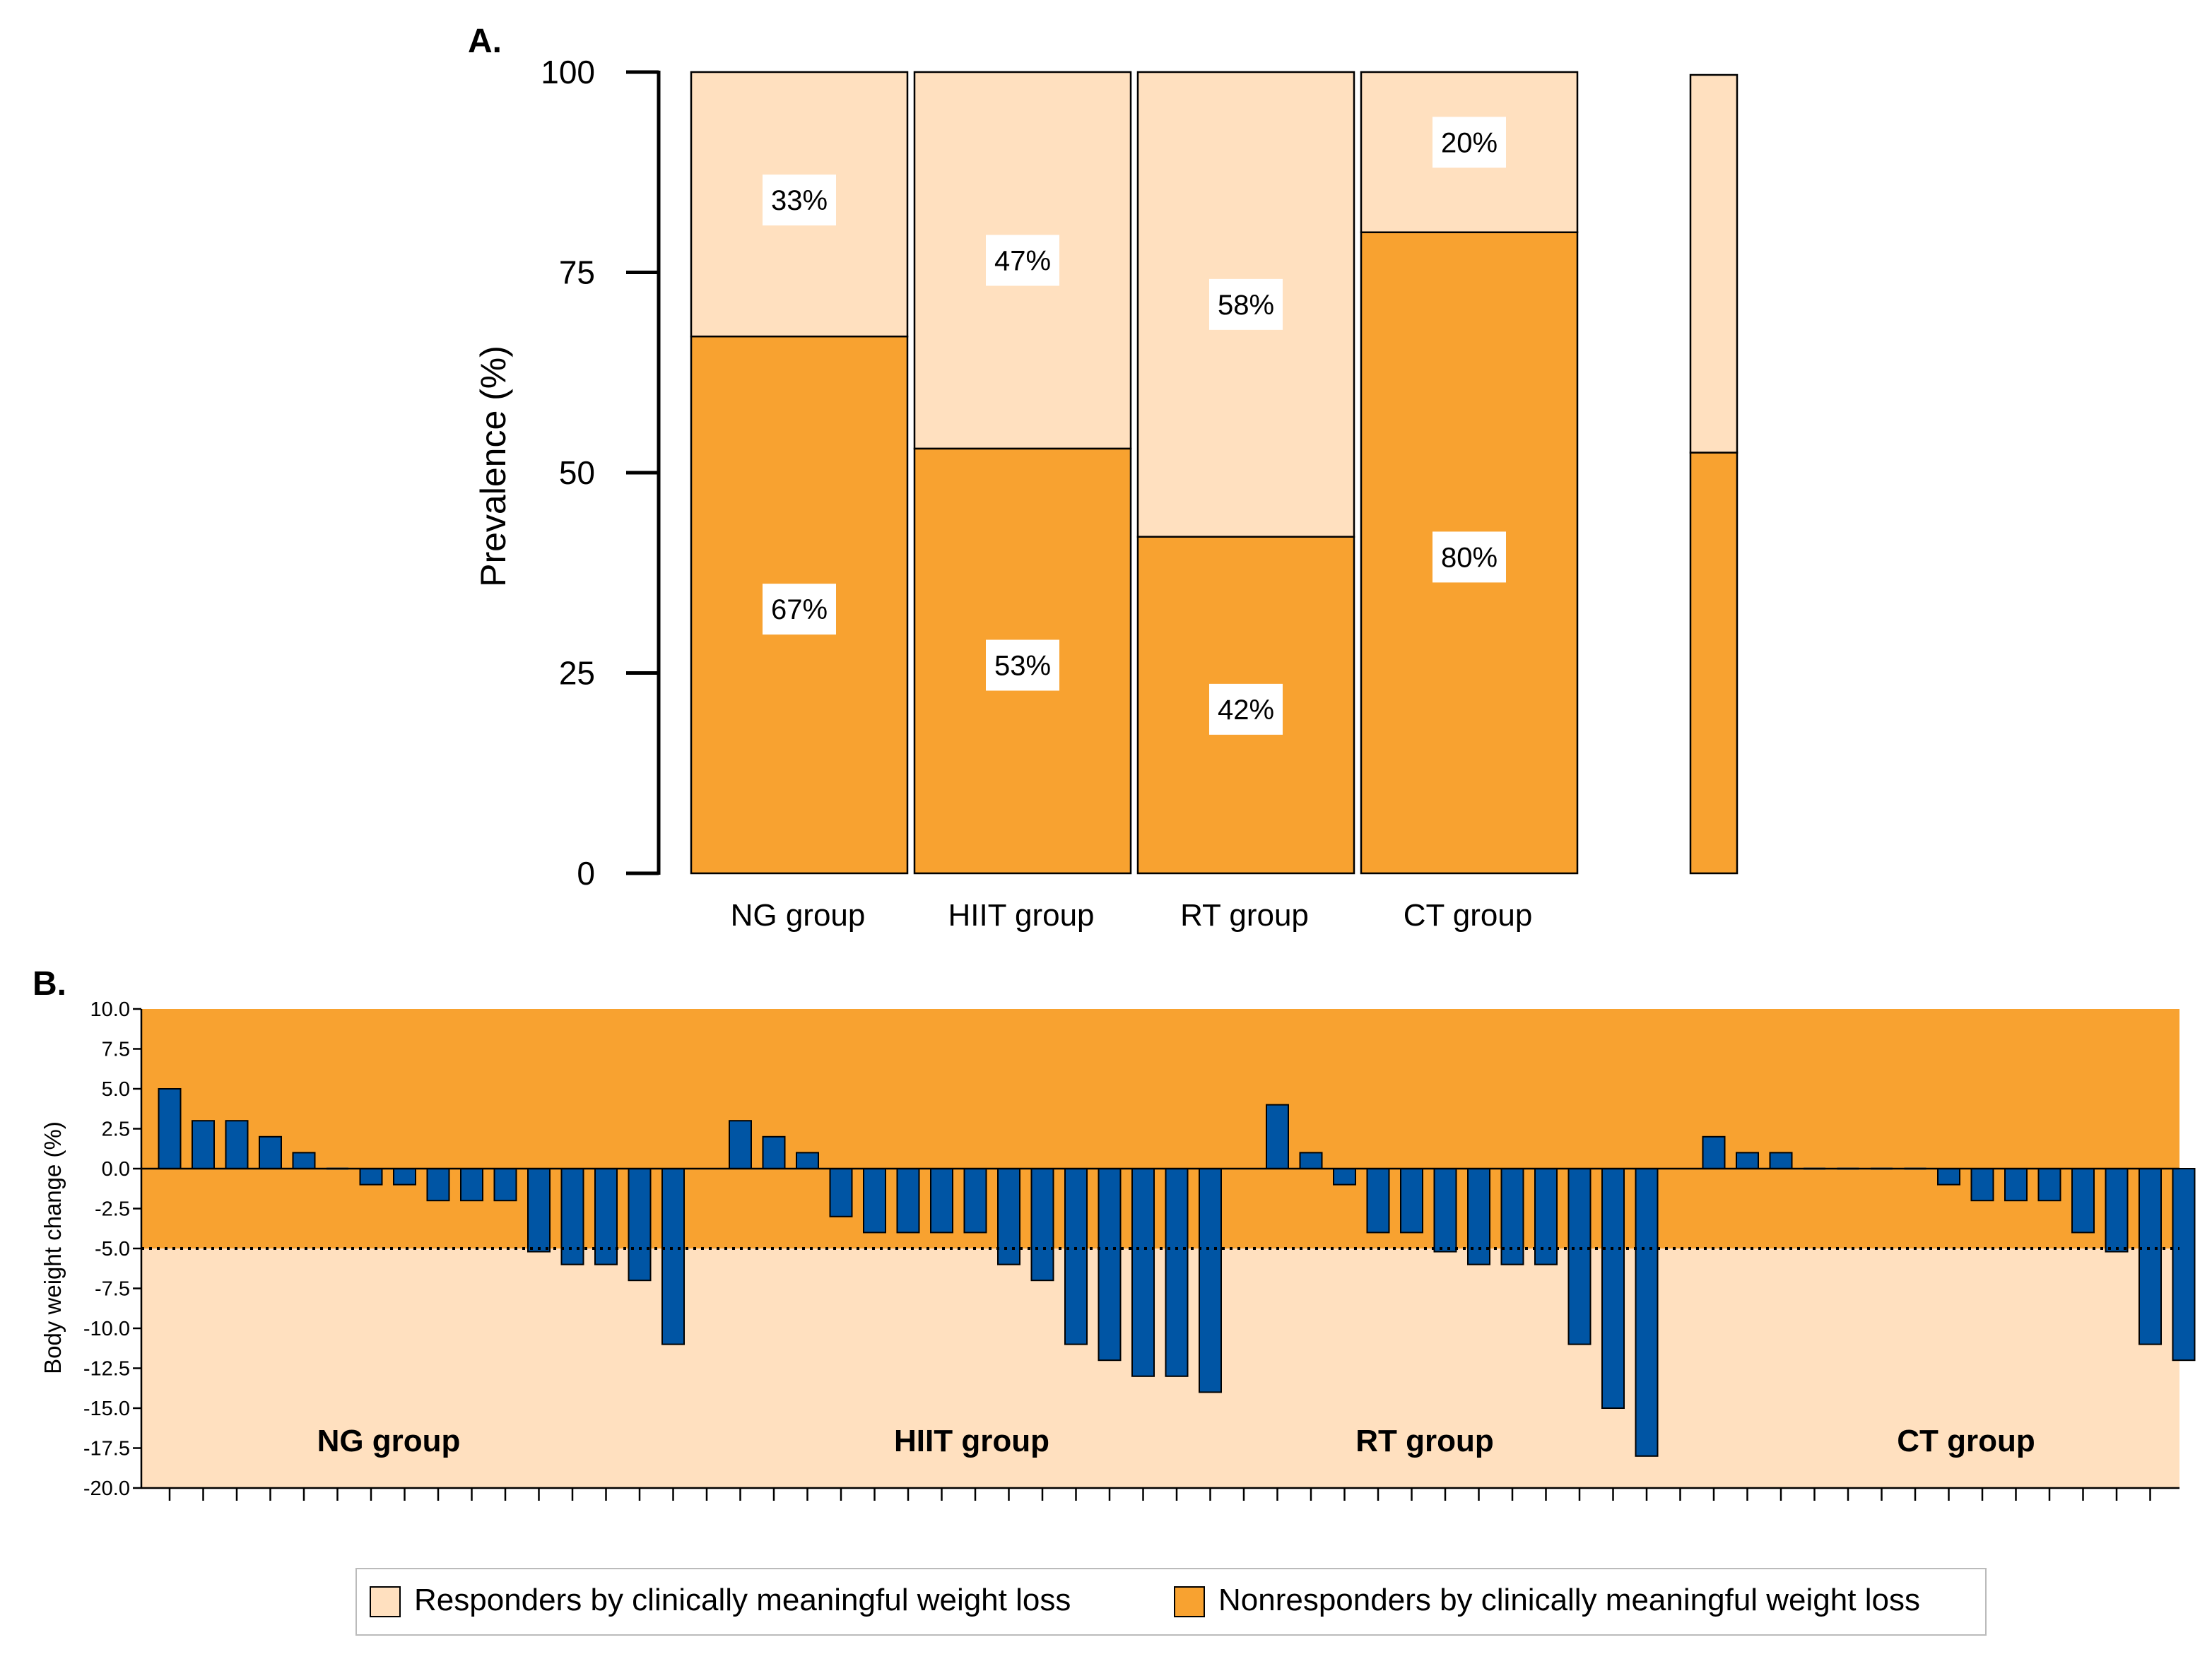 This screenshot has width=2212, height=1659. What do you see at coordinates (568, 72) in the screenshot?
I see `y-tick-label: 100` at bounding box center [568, 72].